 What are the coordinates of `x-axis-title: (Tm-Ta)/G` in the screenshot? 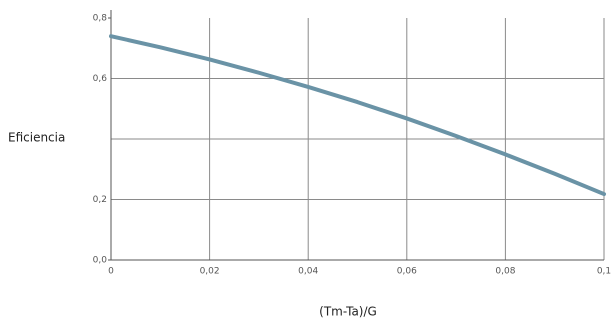 It's located at (348, 312).